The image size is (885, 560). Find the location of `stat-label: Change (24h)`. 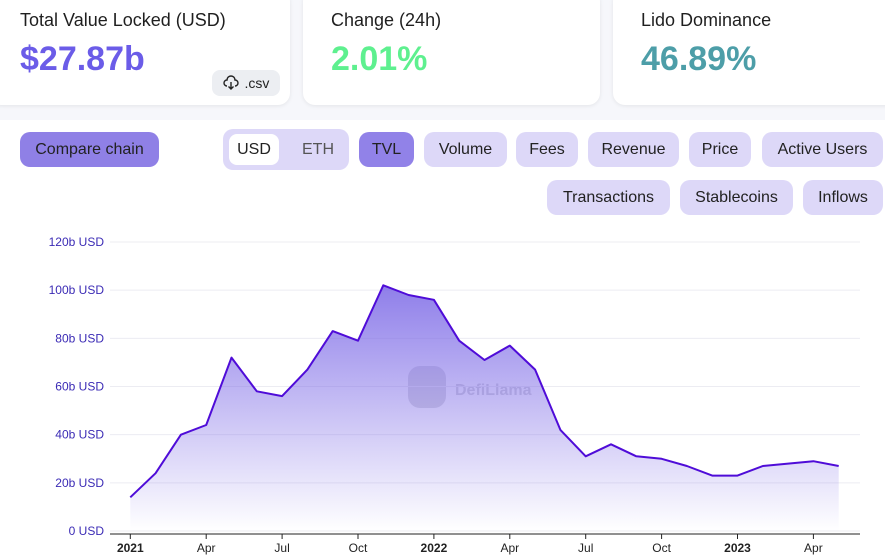

stat-label: Change (24h) is located at coordinates (386, 20).